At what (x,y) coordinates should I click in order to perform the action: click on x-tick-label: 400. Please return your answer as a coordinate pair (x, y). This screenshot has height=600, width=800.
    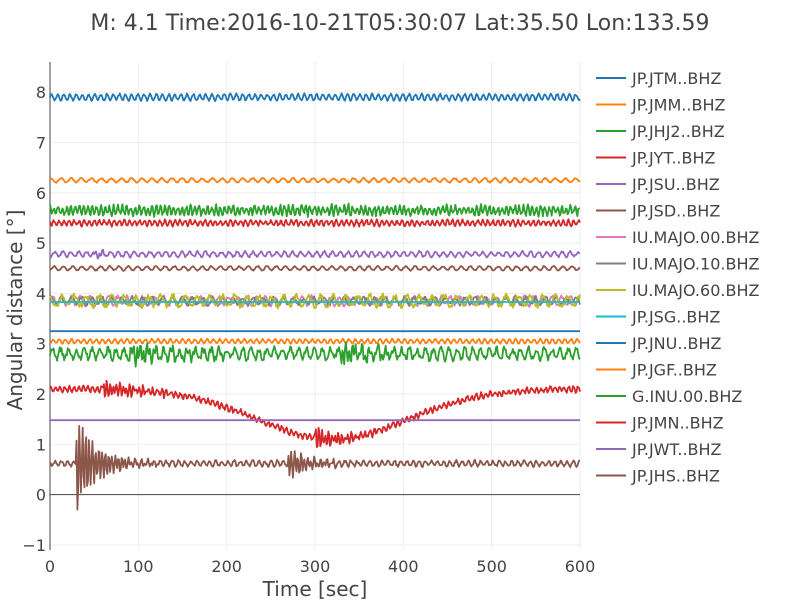
    Looking at the image, I should click on (403, 566).